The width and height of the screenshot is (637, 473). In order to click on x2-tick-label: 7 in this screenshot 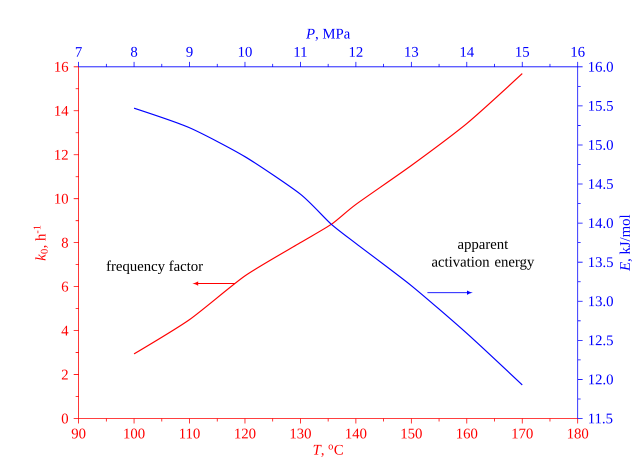, I will do `click(79, 52)`.